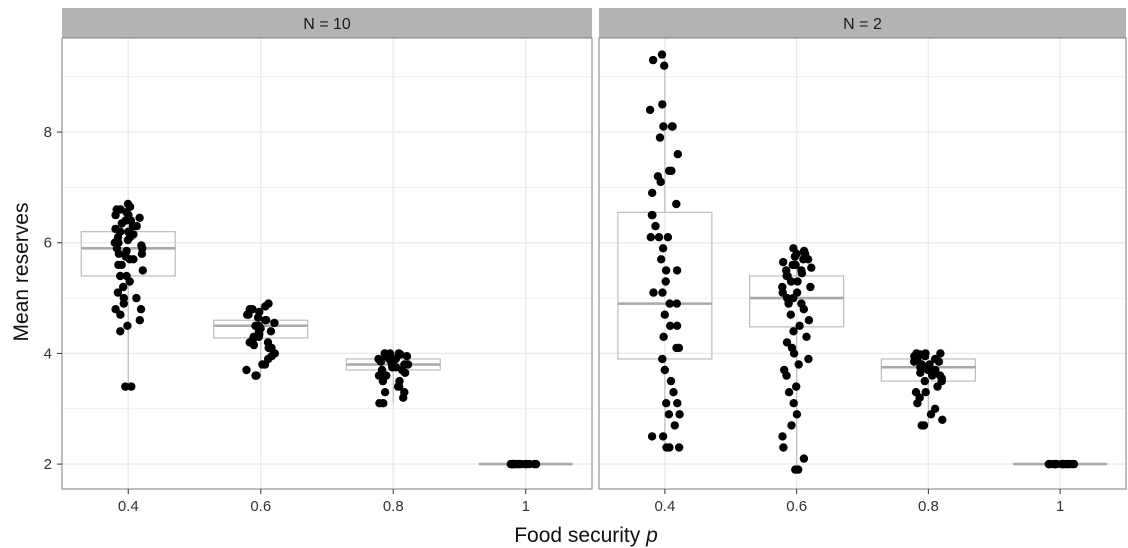 This screenshot has width=1128, height=548. I want to click on x-axis: 0.4 0.6 0.8 1 0.4 0.6 0.8 1, so click(591, 502).